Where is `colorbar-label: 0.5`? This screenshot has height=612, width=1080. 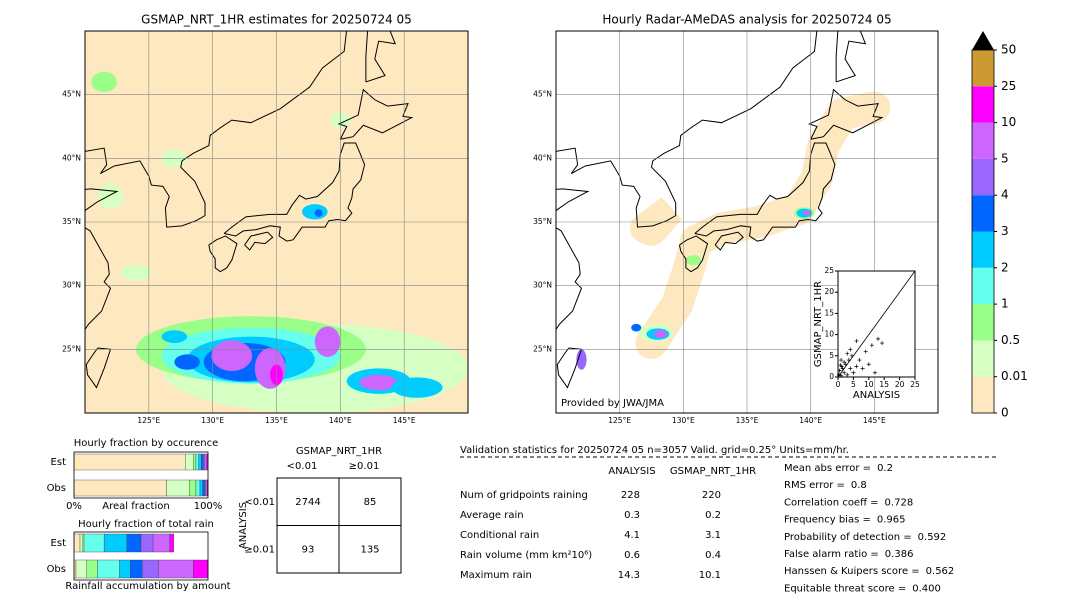 colorbar-label: 0.5 is located at coordinates (1010, 340).